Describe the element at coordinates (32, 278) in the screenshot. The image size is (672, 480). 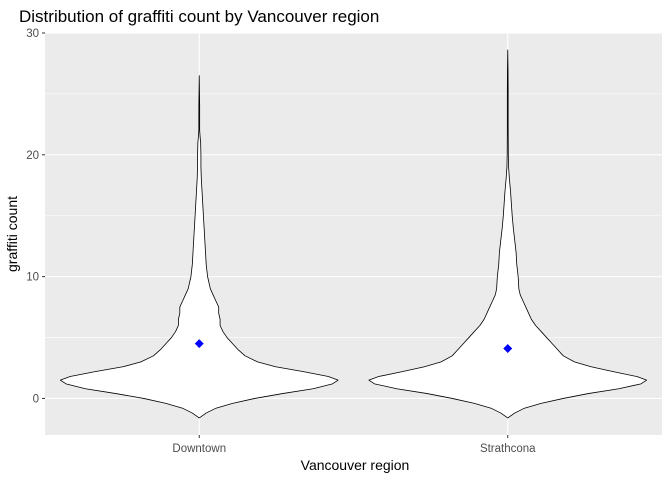
I see `y-tick-label: 10` at that location.